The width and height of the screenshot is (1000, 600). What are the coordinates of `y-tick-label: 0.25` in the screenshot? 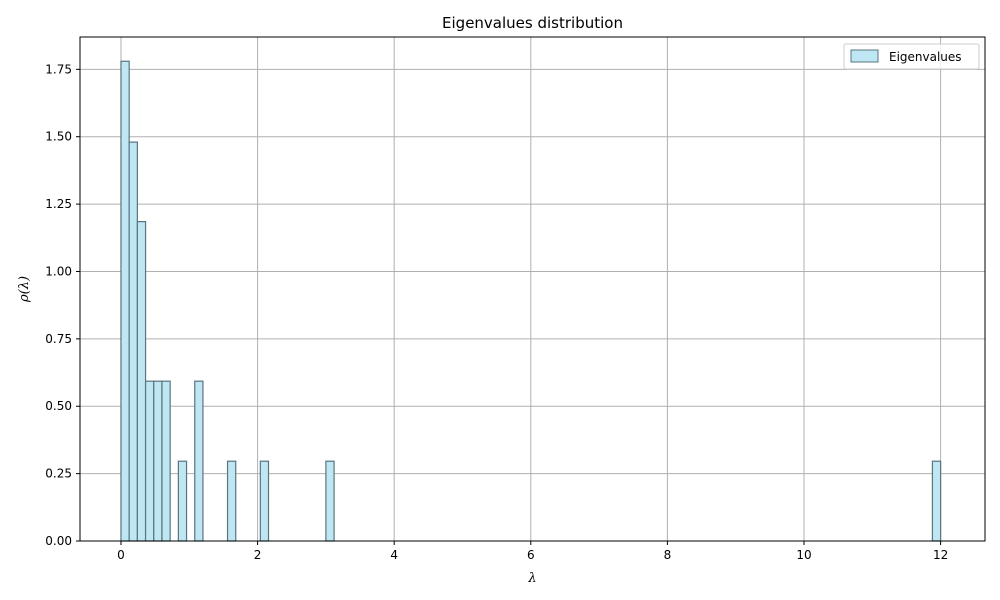 It's located at (58, 474).